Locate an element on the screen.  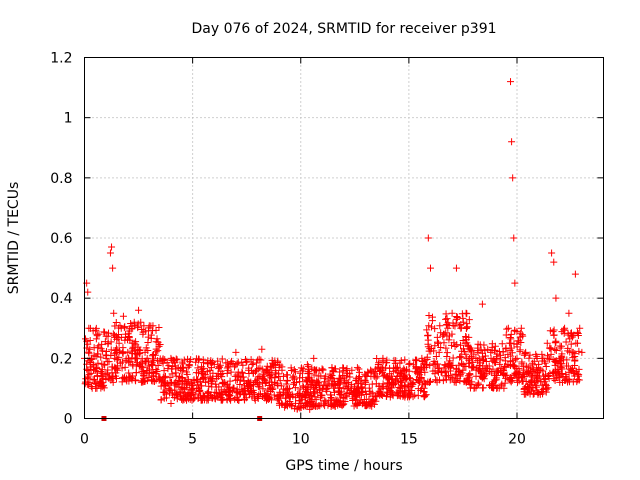
y-tick-labels: 0 0.2 0.4 0.6 0.8 1 1.2 is located at coordinates (61, 239).